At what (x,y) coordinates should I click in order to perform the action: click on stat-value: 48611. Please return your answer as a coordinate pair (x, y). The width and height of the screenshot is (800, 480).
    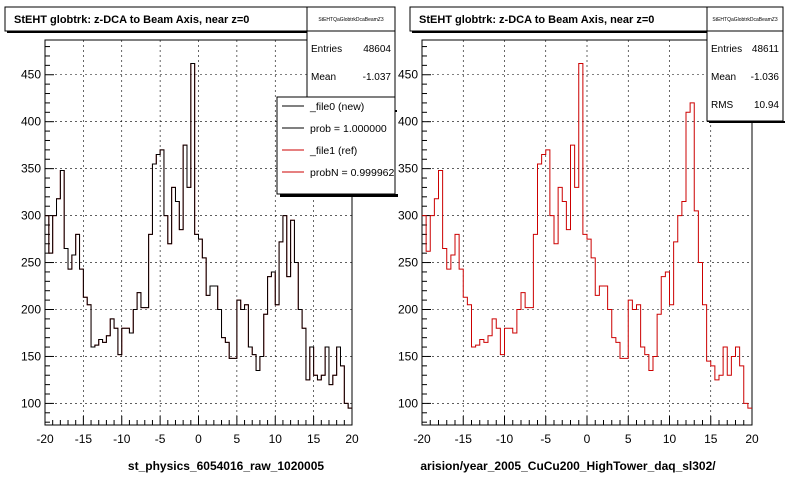
    Looking at the image, I should click on (766, 49).